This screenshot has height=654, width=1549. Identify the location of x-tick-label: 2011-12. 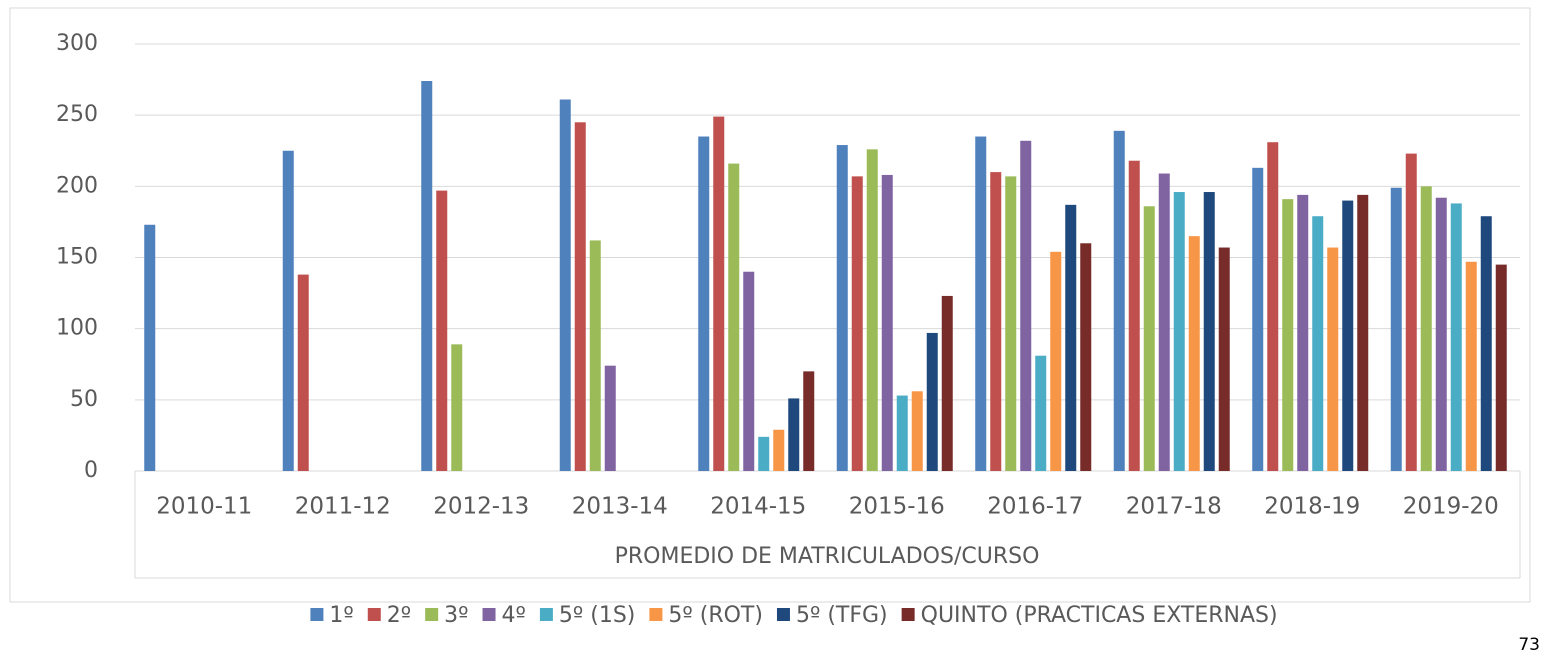
(343, 507).